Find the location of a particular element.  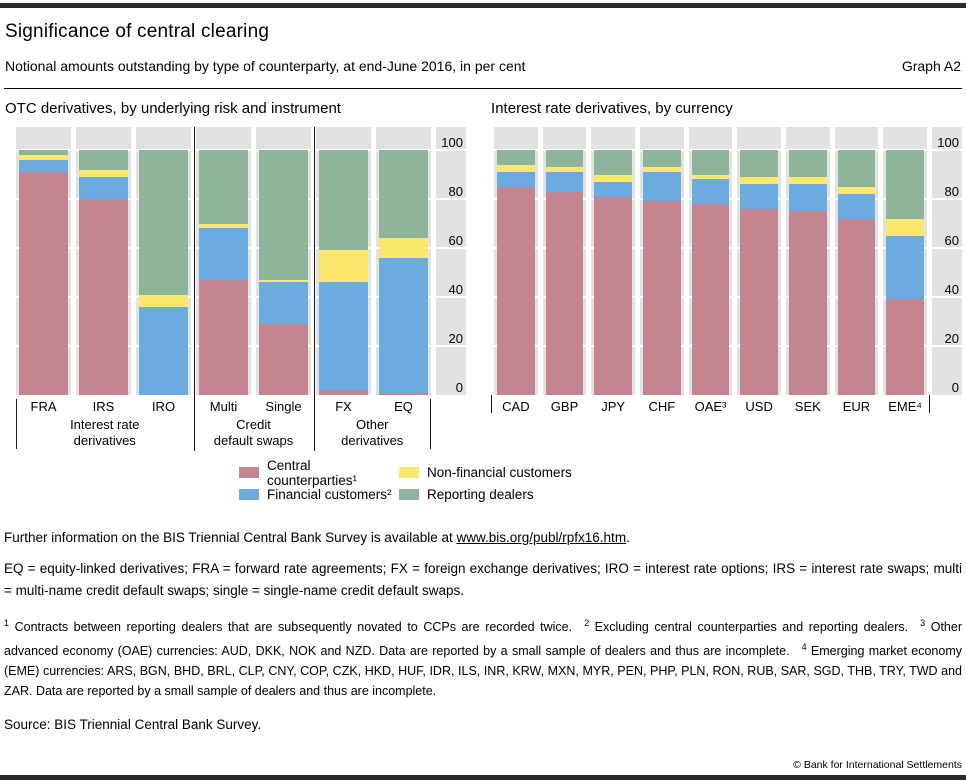

bar-column-irs is located at coordinates (103, 261).